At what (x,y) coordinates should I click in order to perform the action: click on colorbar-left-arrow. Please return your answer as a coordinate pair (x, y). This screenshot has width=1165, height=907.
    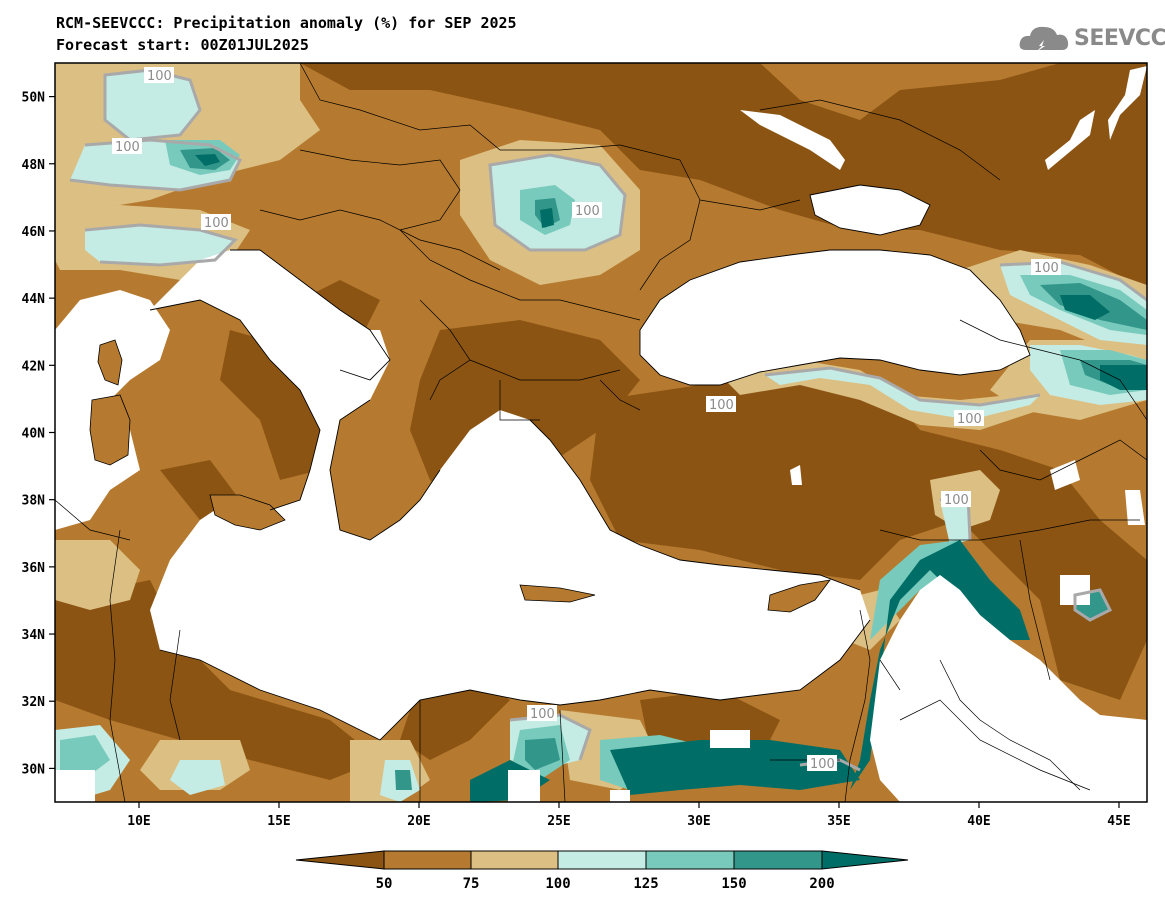
    Looking at the image, I should click on (340, 860).